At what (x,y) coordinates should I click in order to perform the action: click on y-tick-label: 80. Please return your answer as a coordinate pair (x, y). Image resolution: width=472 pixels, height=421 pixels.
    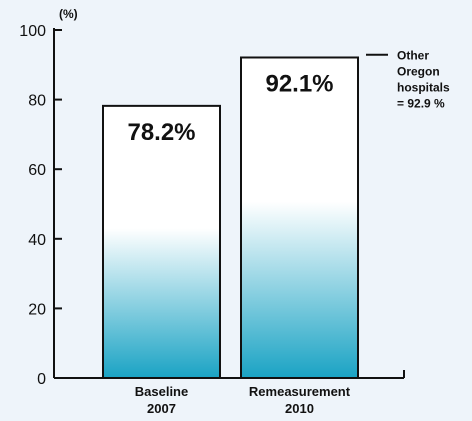
    Looking at the image, I should click on (37, 101).